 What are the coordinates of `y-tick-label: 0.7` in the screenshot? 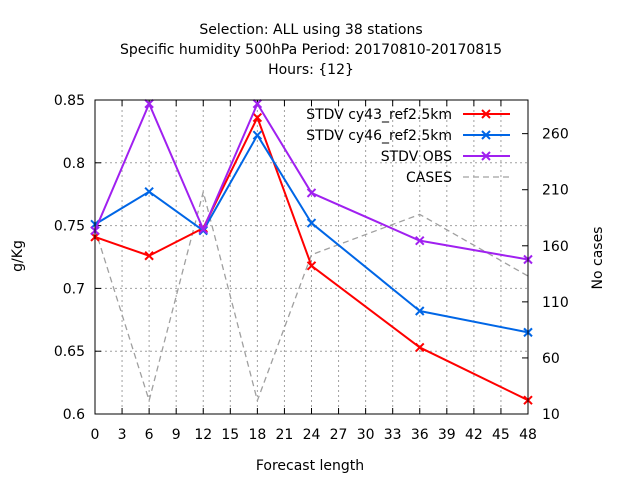 It's located at (74, 289).